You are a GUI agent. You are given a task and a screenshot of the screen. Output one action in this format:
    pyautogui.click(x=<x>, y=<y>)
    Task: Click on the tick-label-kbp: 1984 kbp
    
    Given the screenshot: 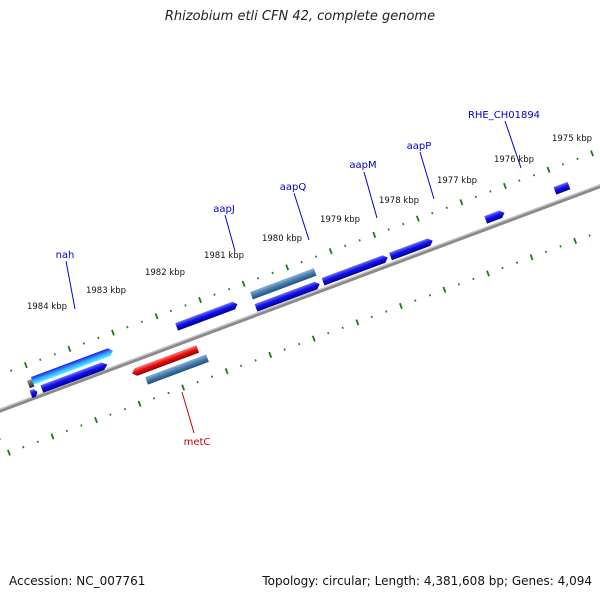 What is the action you would take?
    pyautogui.click(x=47, y=307)
    